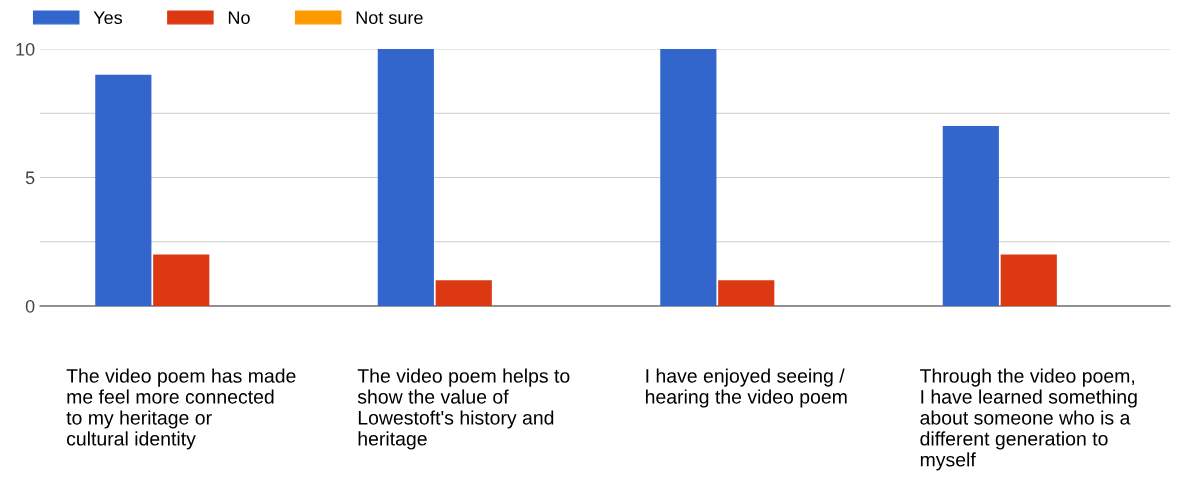  Describe the element at coordinates (463, 409) in the screenshot. I see `x-tick-label: The video poem helps to show the value of Lowestoft's history and heritage` at that location.